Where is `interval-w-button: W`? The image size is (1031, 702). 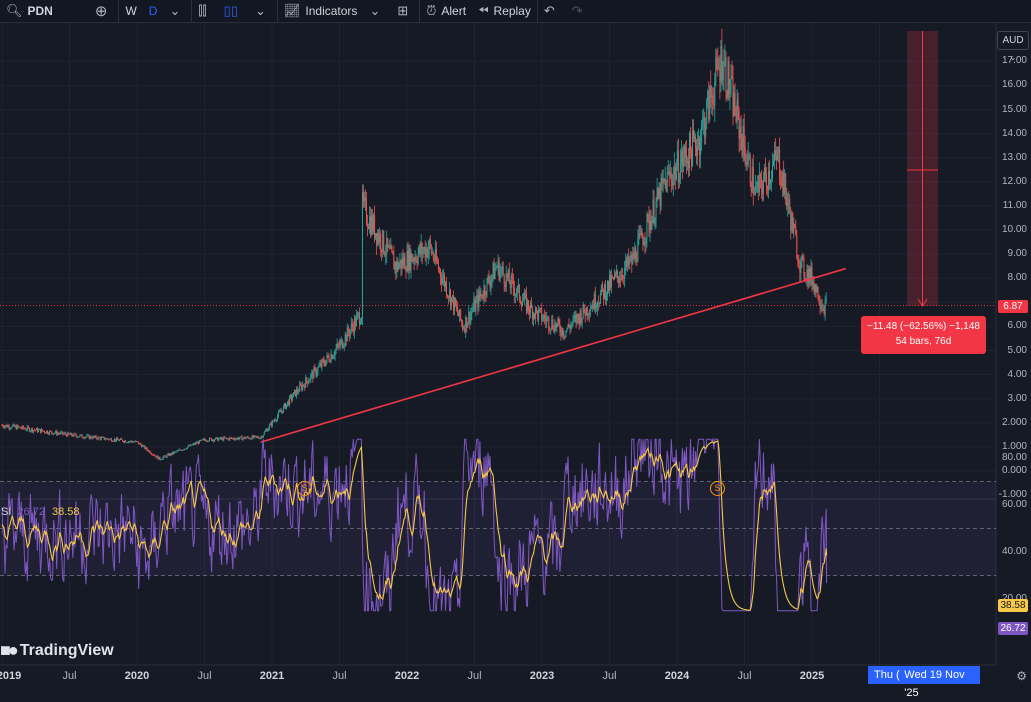 interval-w-button: W is located at coordinates (130, 11).